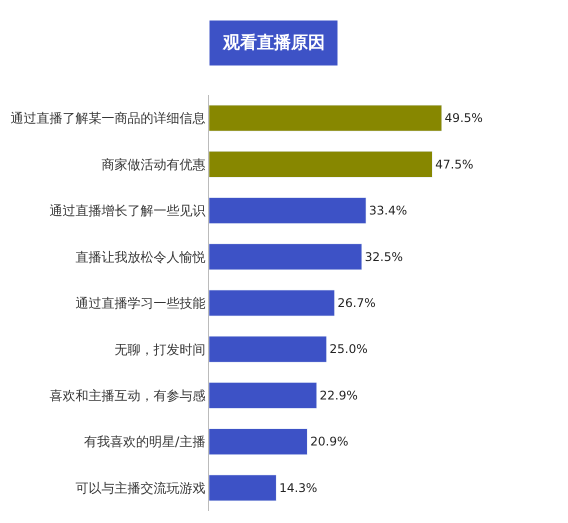 This screenshot has height=523, width=568. Describe the element at coordinates (108, 119) in the screenshot. I see `y-tick-label: 通过直播了解某一商品的详细信息` at that location.